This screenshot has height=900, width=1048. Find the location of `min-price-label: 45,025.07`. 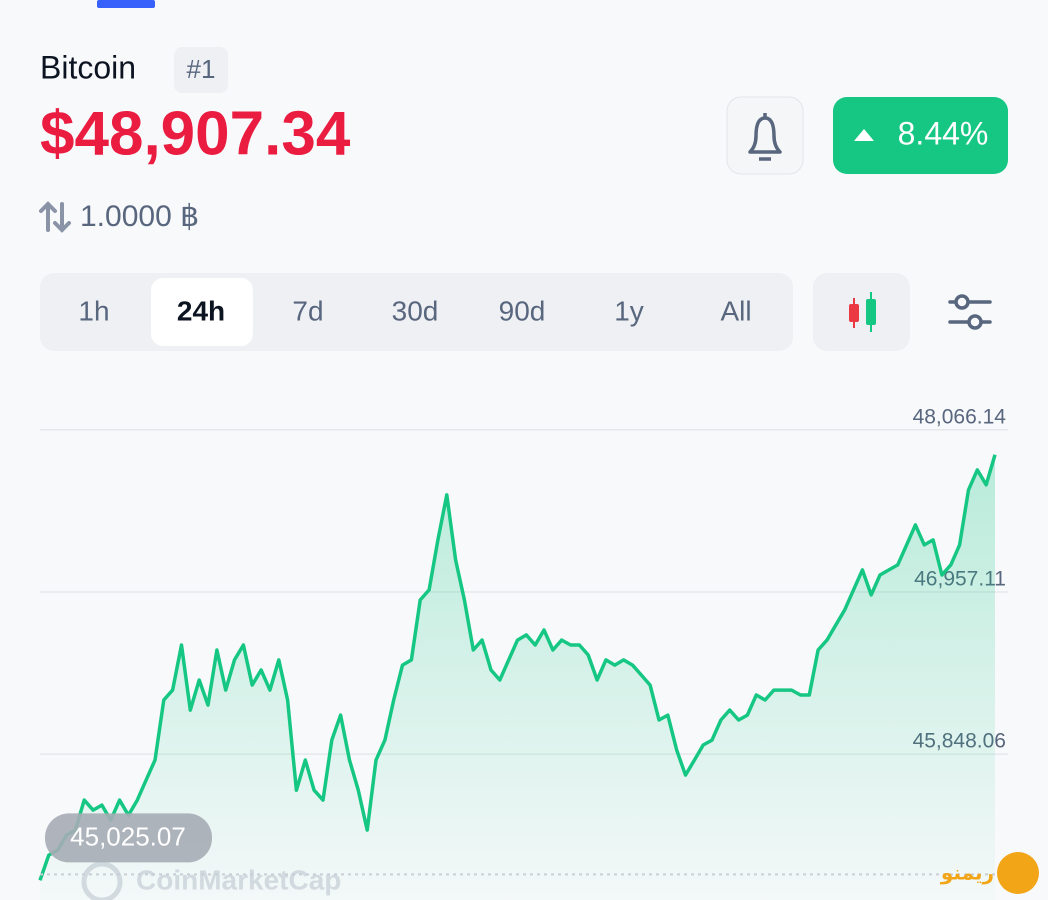

min-price-label: 45,025.07 is located at coordinates (128, 836).